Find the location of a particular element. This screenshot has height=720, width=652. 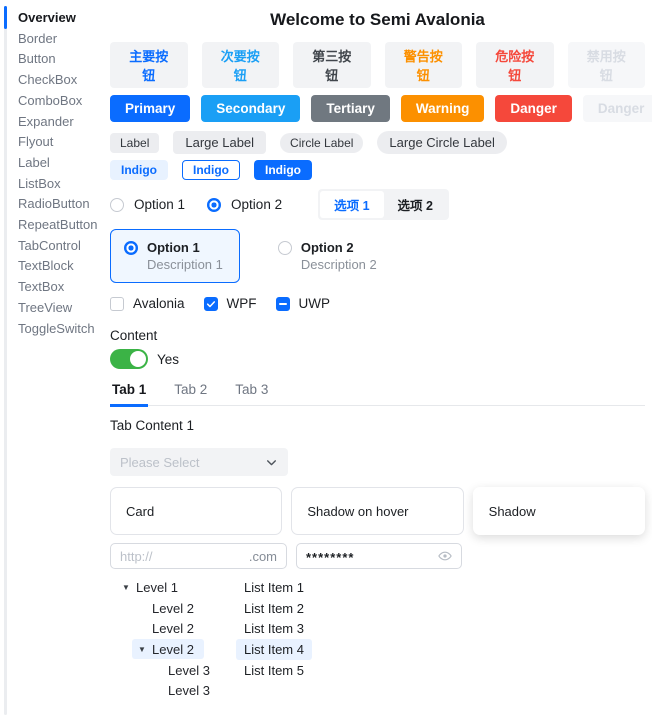

tab-bar: Tab 1 Tab 2 Tab 3 is located at coordinates (377, 392).